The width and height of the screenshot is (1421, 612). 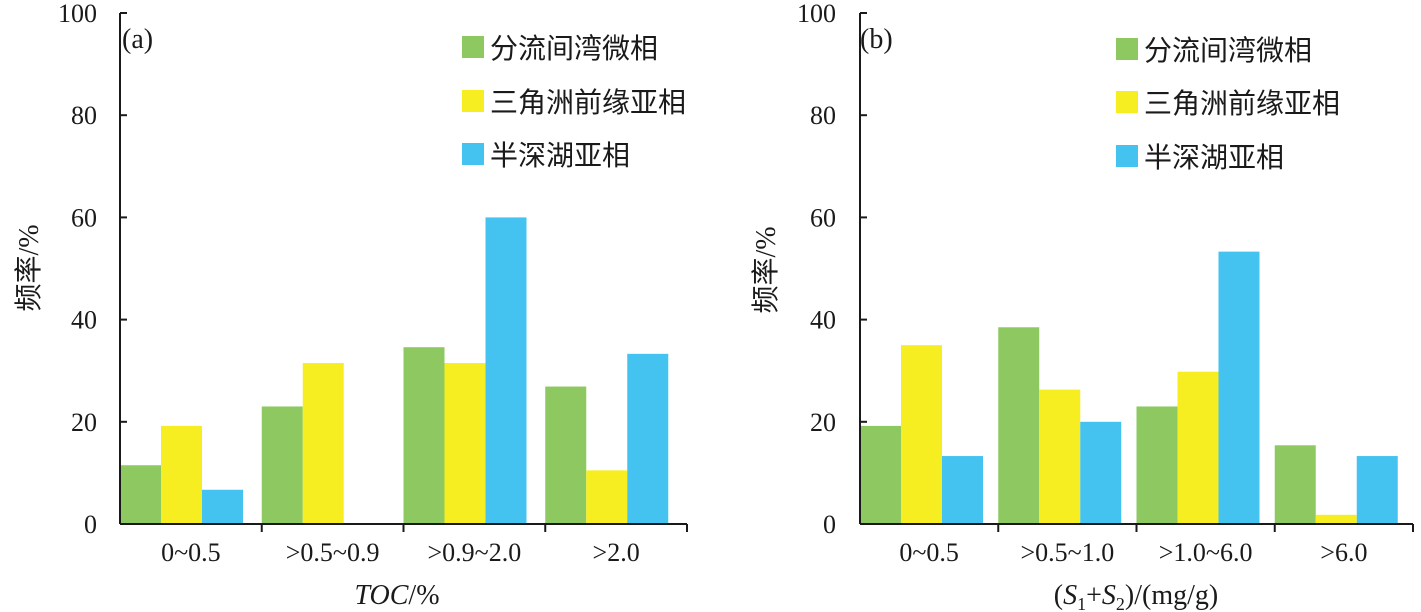 What do you see at coordinates (1205, 528) in the screenshot?
I see `panel-b-x-ticks` at bounding box center [1205, 528].